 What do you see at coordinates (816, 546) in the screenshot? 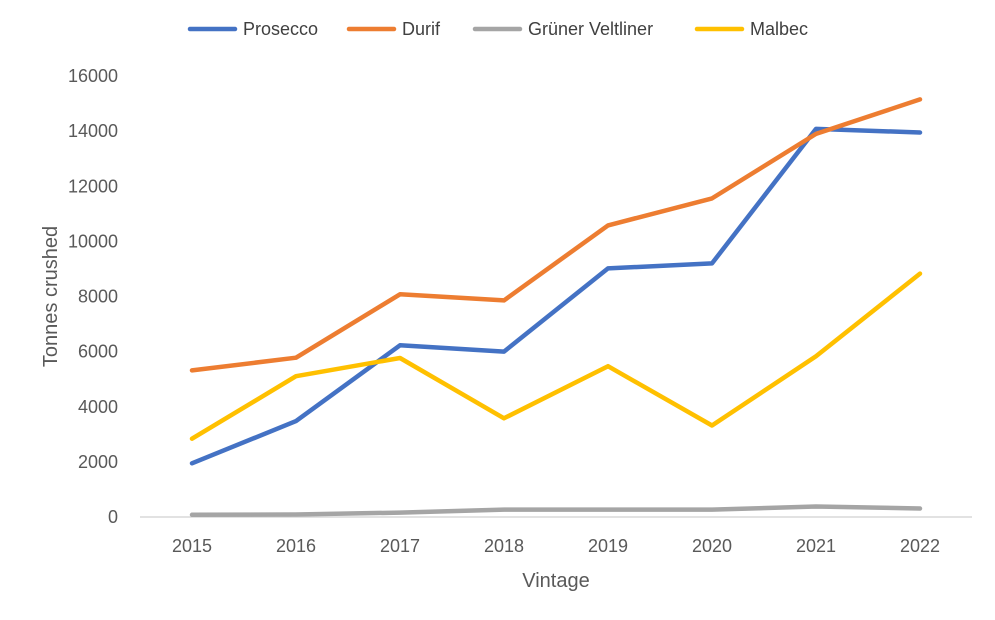
I see `x-tick-label: 2021` at bounding box center [816, 546].